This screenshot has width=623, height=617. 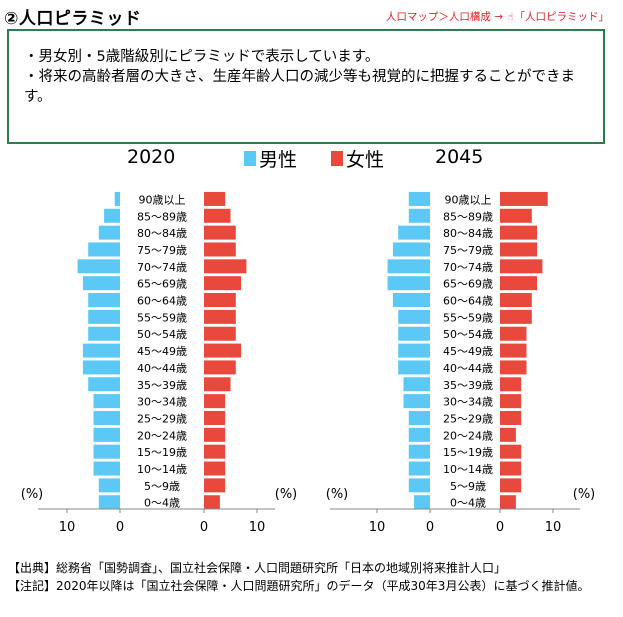 I want to click on hand-pointer-icon: ☝, so click(x=510, y=17).